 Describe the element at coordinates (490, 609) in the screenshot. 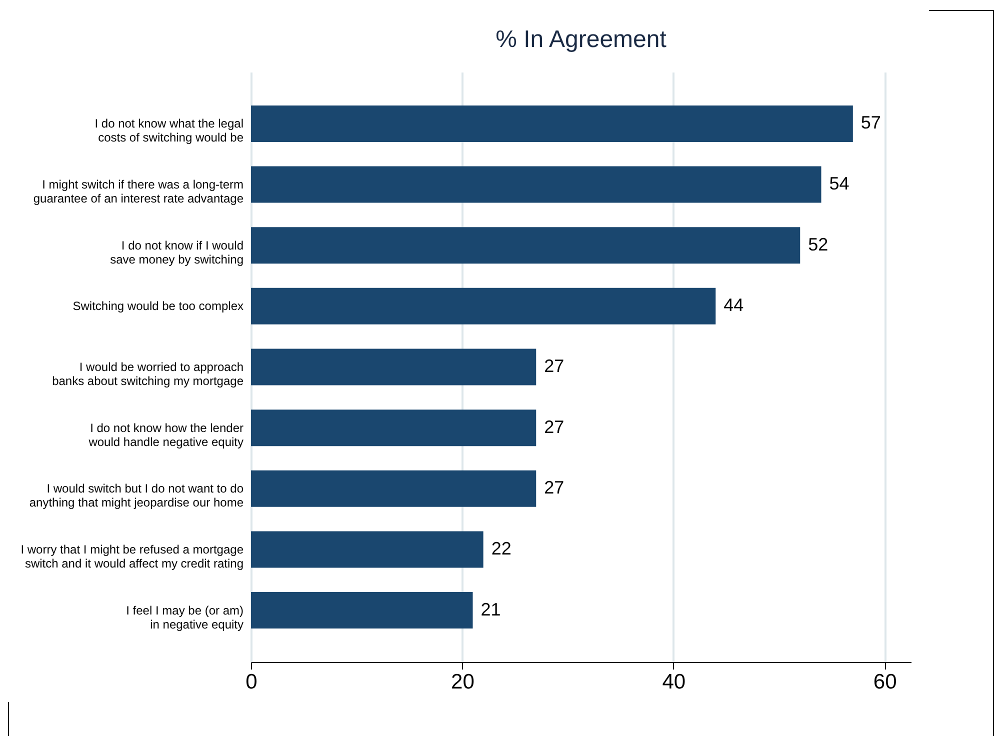

I see `data-label: 21` at that location.